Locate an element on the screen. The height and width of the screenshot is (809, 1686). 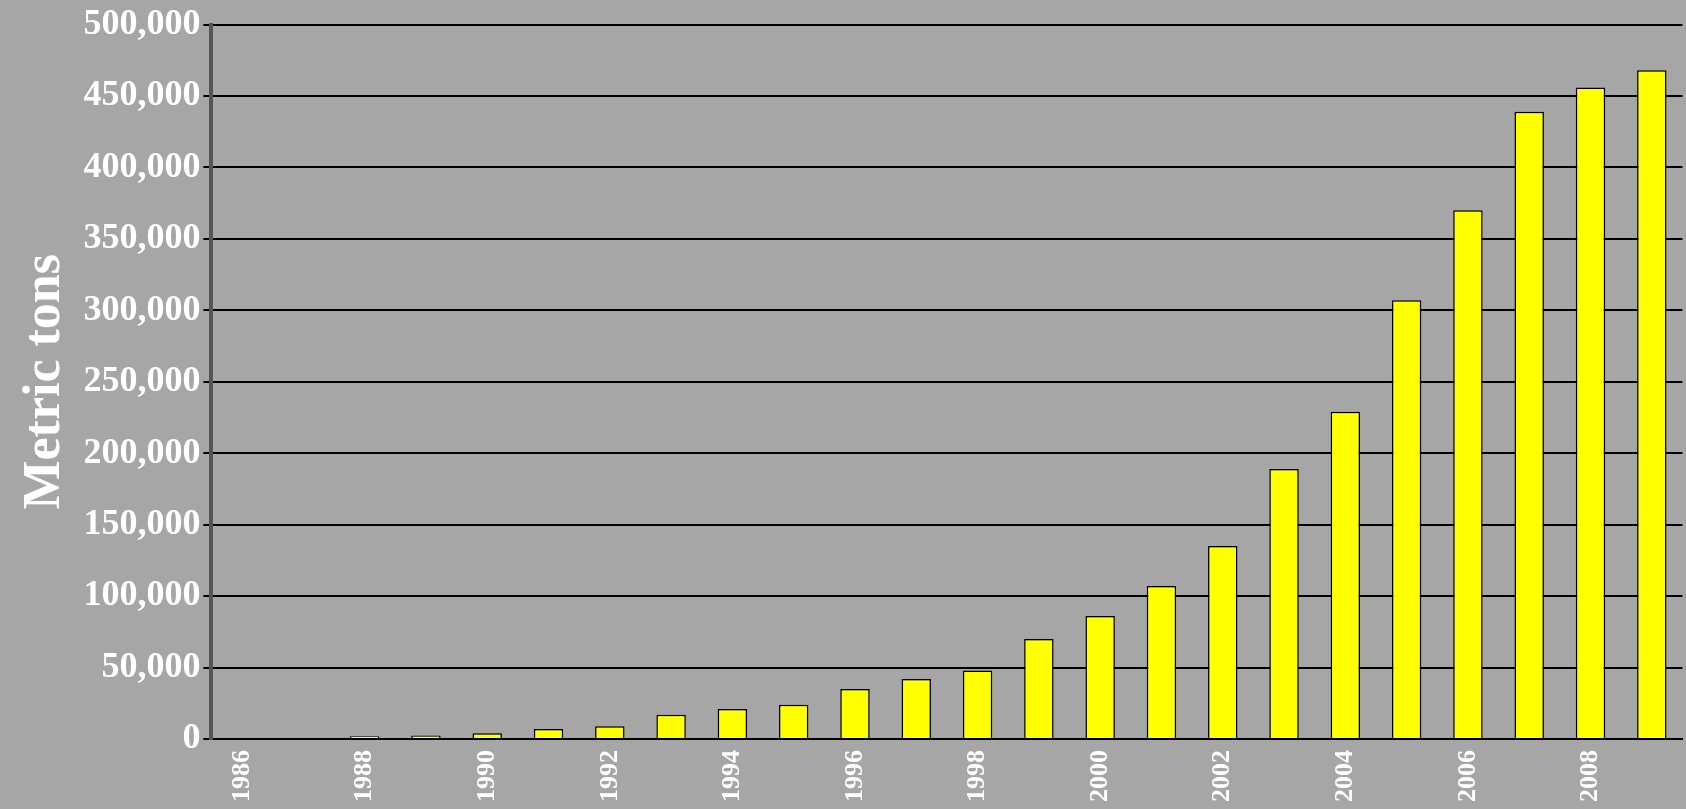
x-tick-label: 1992 is located at coordinates (608, 776).